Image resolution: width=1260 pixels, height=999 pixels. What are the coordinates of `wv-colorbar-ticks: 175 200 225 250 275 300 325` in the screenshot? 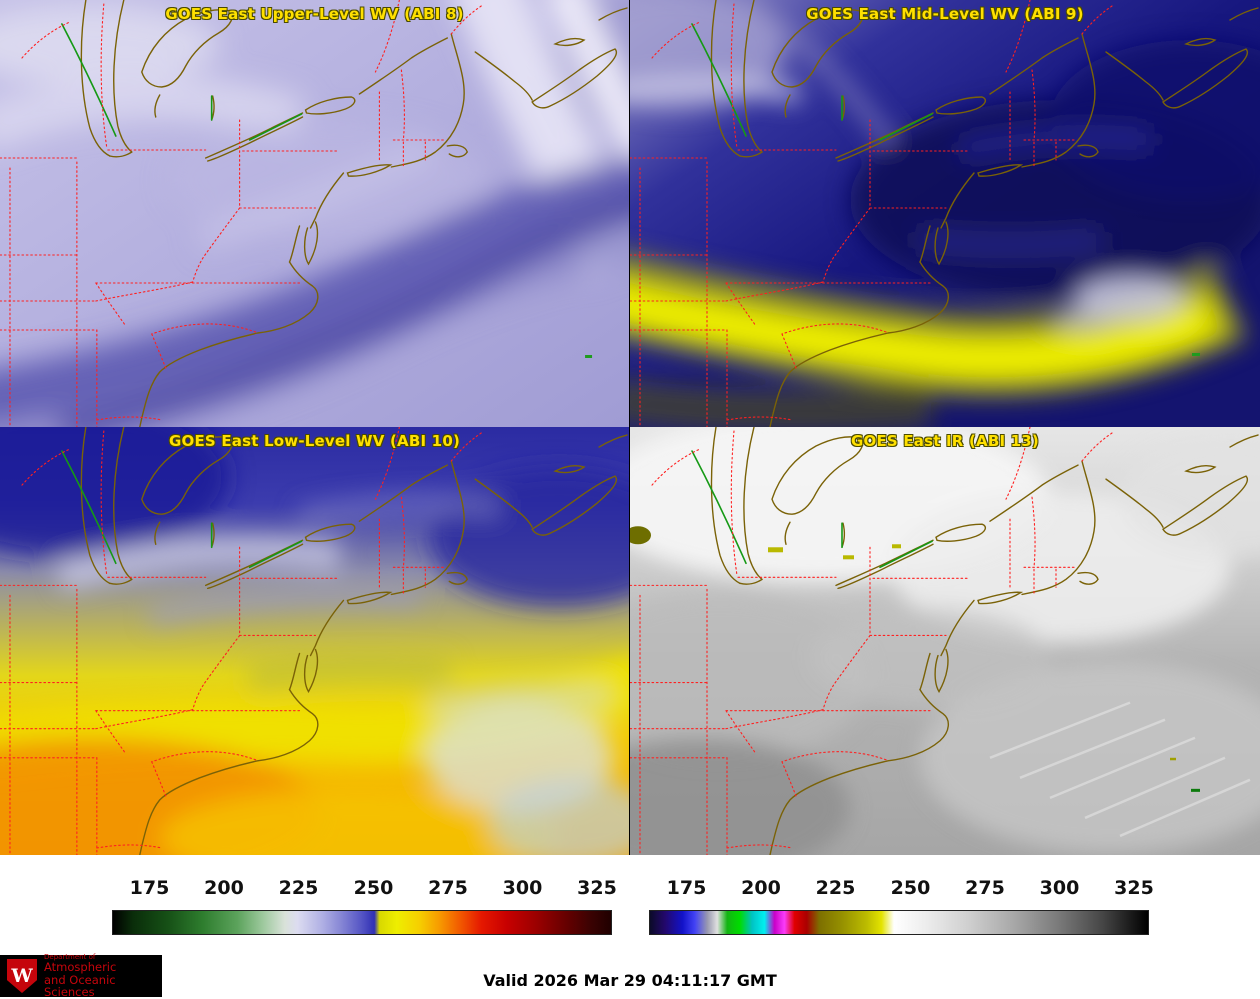 It's located at (364, 890).